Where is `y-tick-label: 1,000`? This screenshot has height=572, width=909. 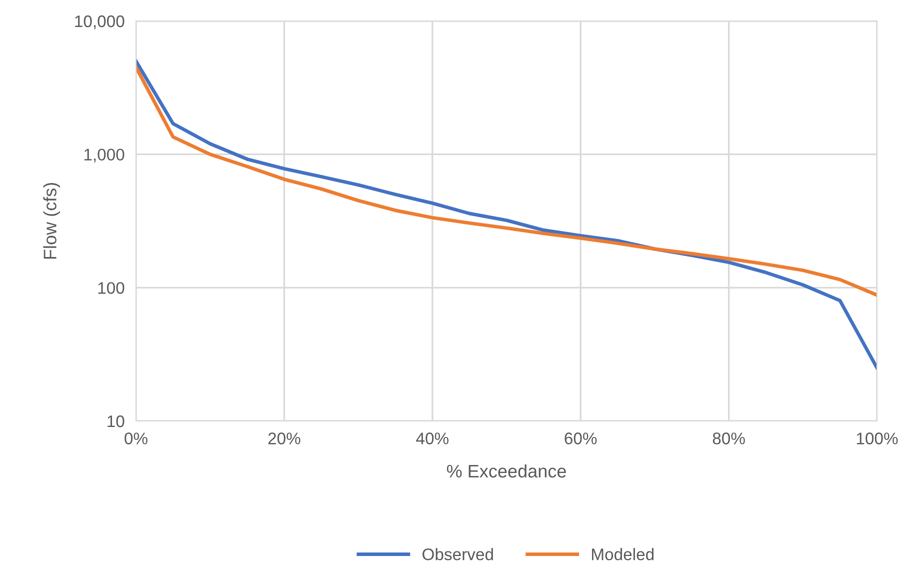
y-tick-label: 1,000 is located at coordinates (104, 155).